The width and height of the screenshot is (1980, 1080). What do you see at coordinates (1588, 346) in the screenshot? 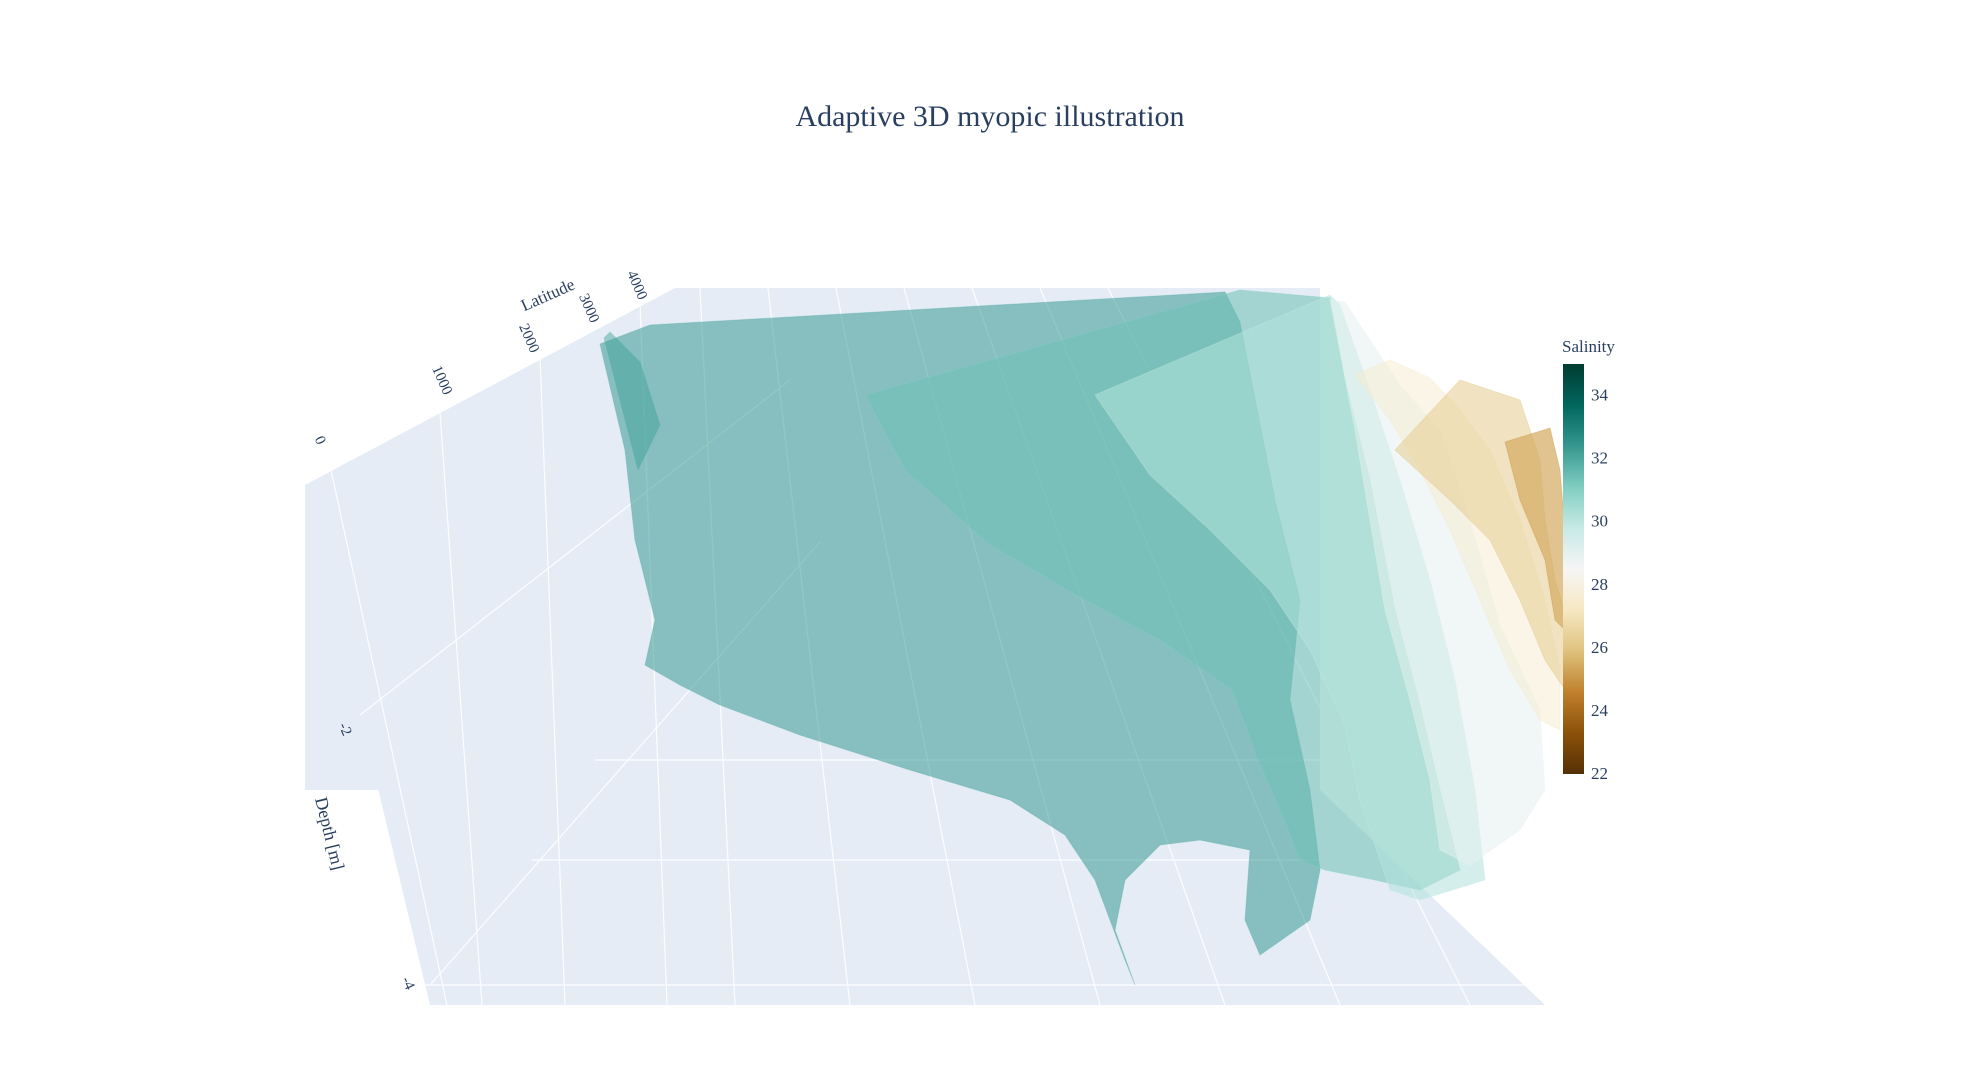
I see `colorbar-title: Salinity` at bounding box center [1588, 346].